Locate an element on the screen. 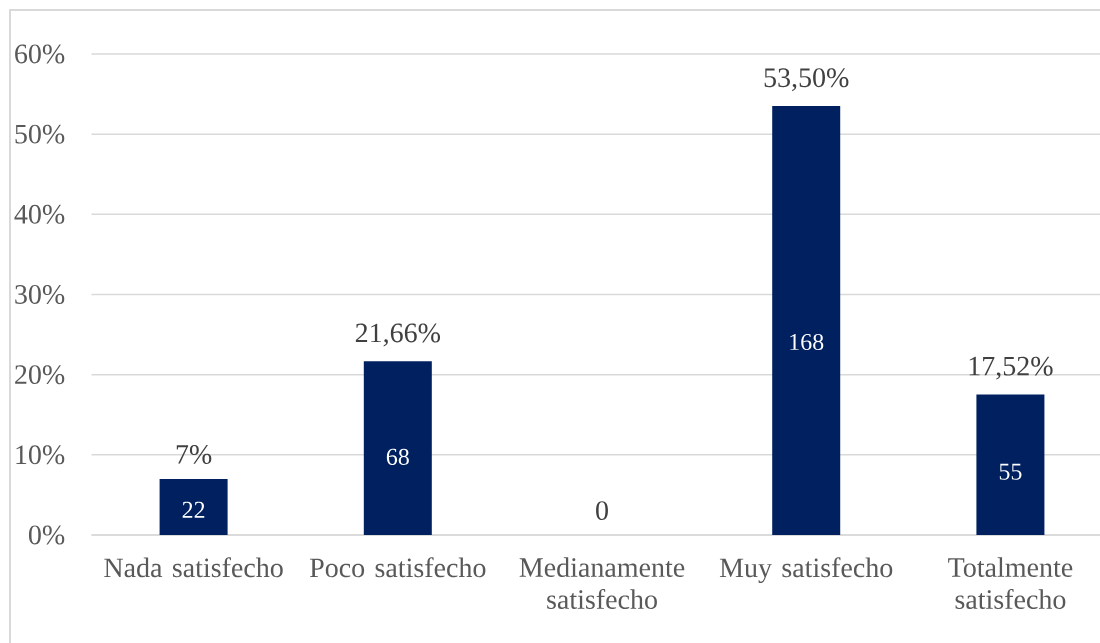 The width and height of the screenshot is (1100, 643). x-tick-label: Muy satisfecho is located at coordinates (806, 570).